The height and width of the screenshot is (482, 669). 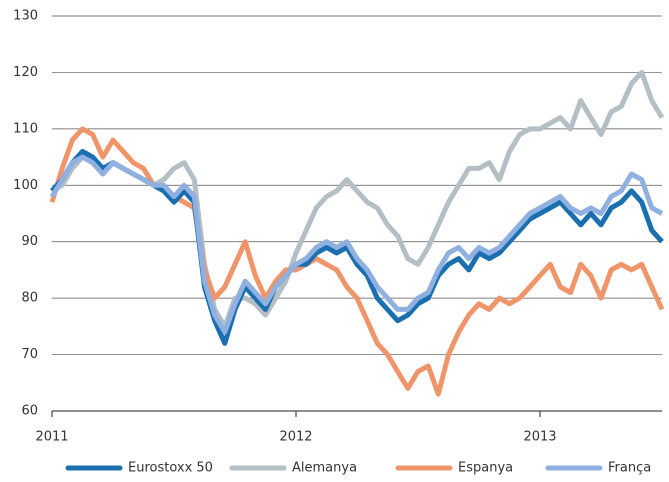 I want to click on y-tick-label: 60, so click(x=29, y=411).